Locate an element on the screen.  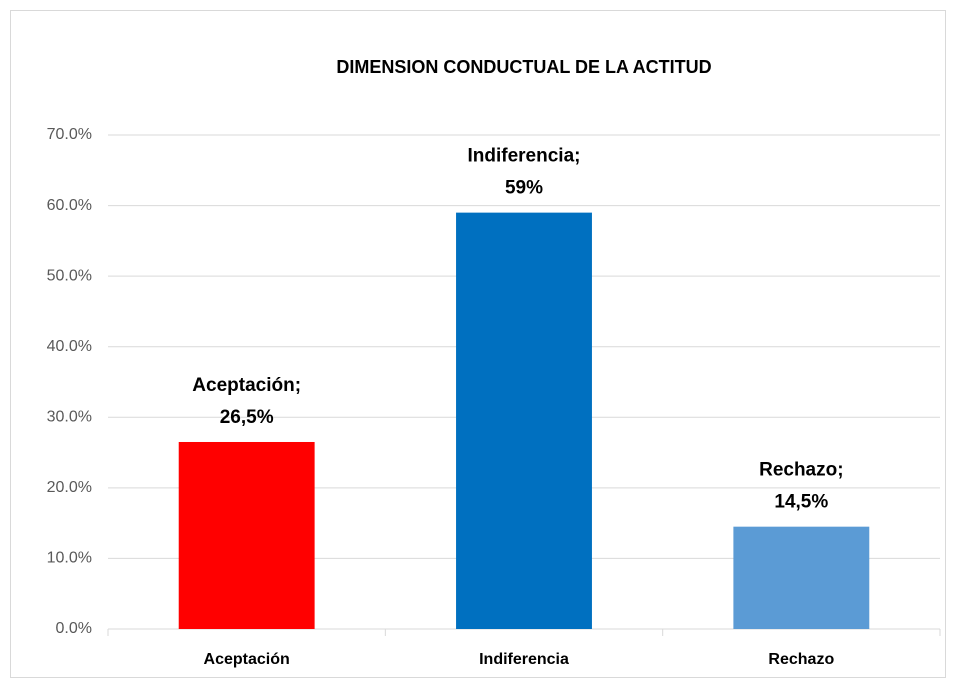
y-tick-label: 0.0% is located at coordinates (74, 628).